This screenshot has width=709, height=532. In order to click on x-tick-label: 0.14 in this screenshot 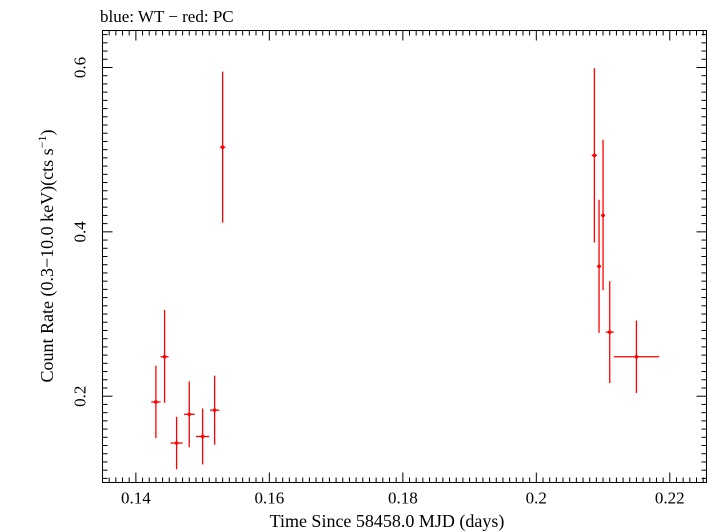, I will do `click(136, 498)`.